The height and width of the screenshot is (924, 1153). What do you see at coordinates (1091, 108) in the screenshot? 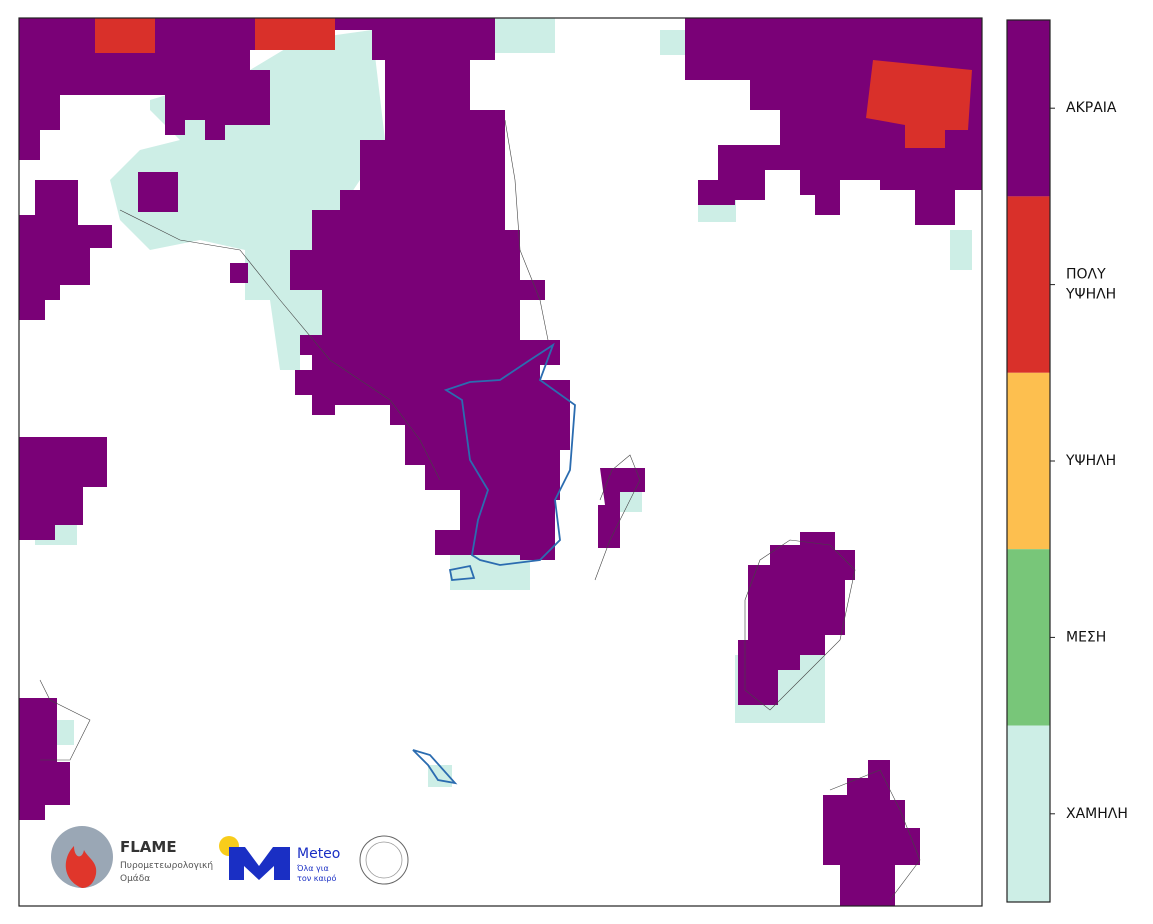
I see `legend-label: ΑΚΡΑΙΑ` at bounding box center [1091, 108].